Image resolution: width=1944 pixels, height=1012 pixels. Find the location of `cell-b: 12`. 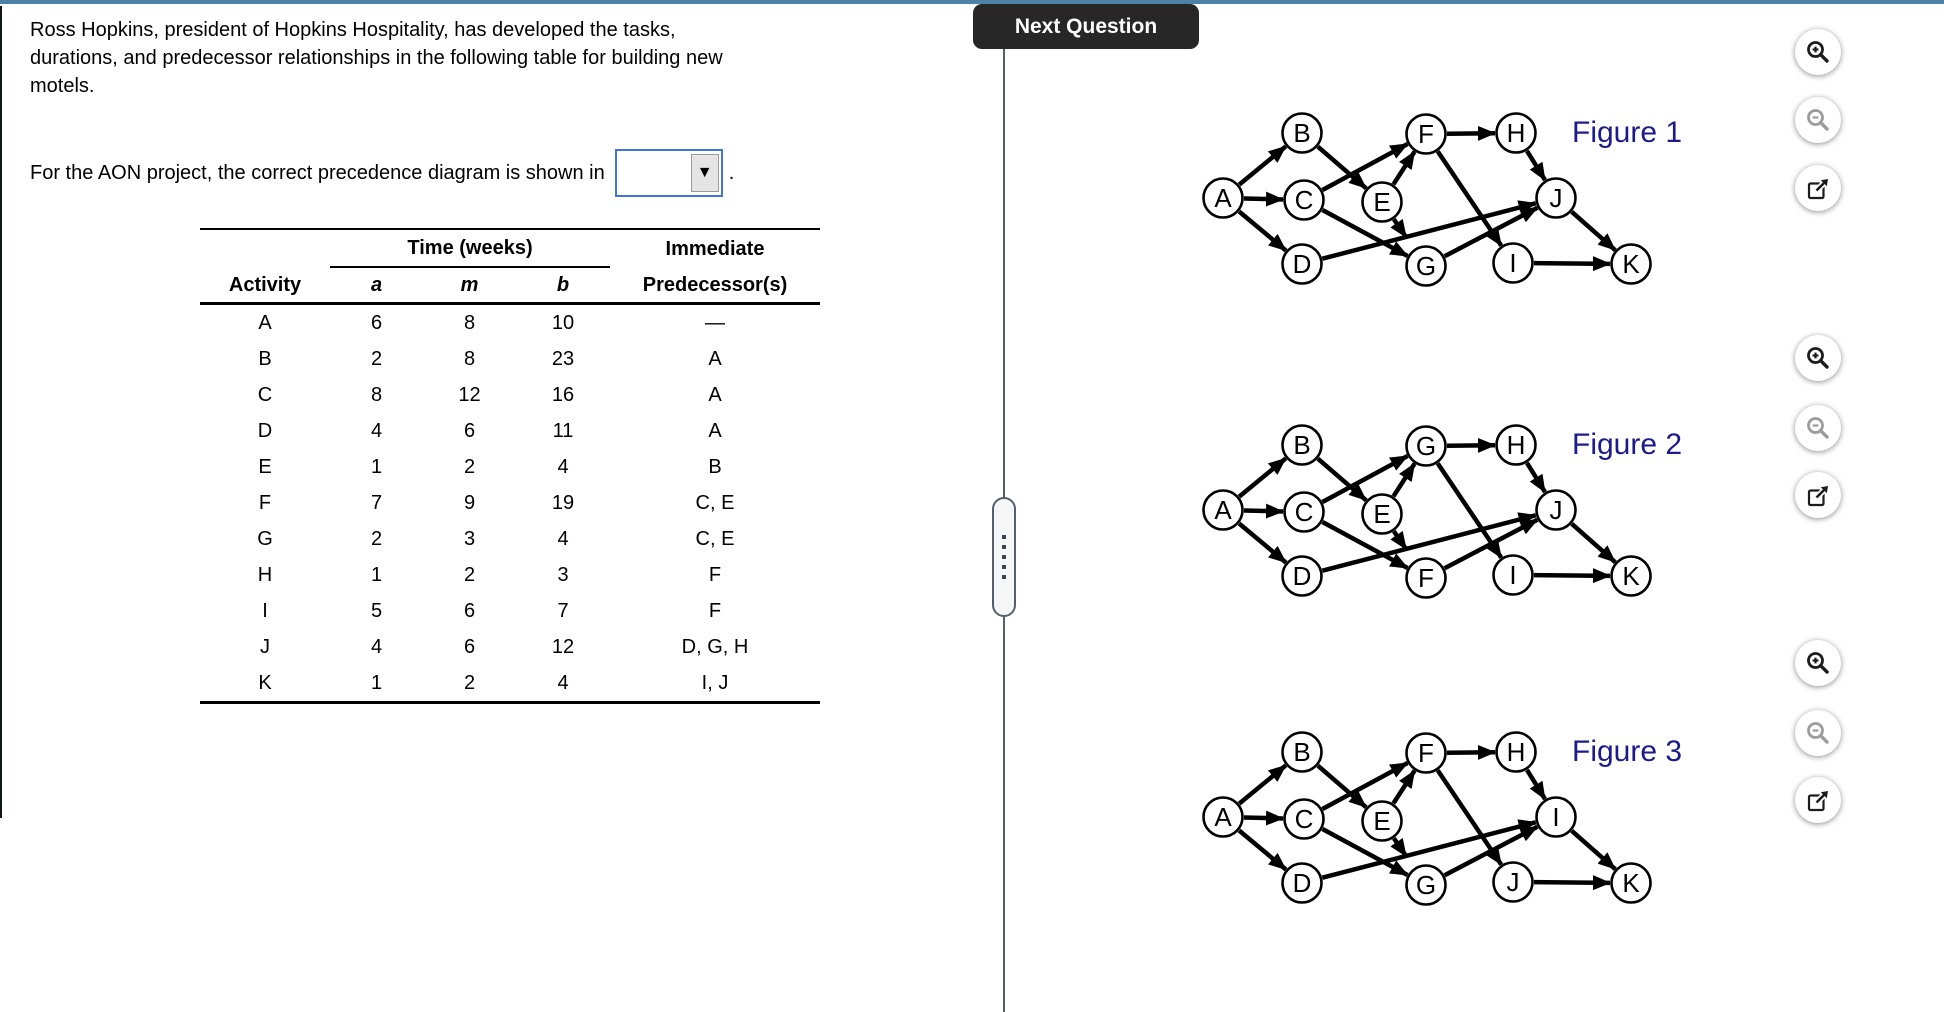

cell-b: 12 is located at coordinates (563, 646).